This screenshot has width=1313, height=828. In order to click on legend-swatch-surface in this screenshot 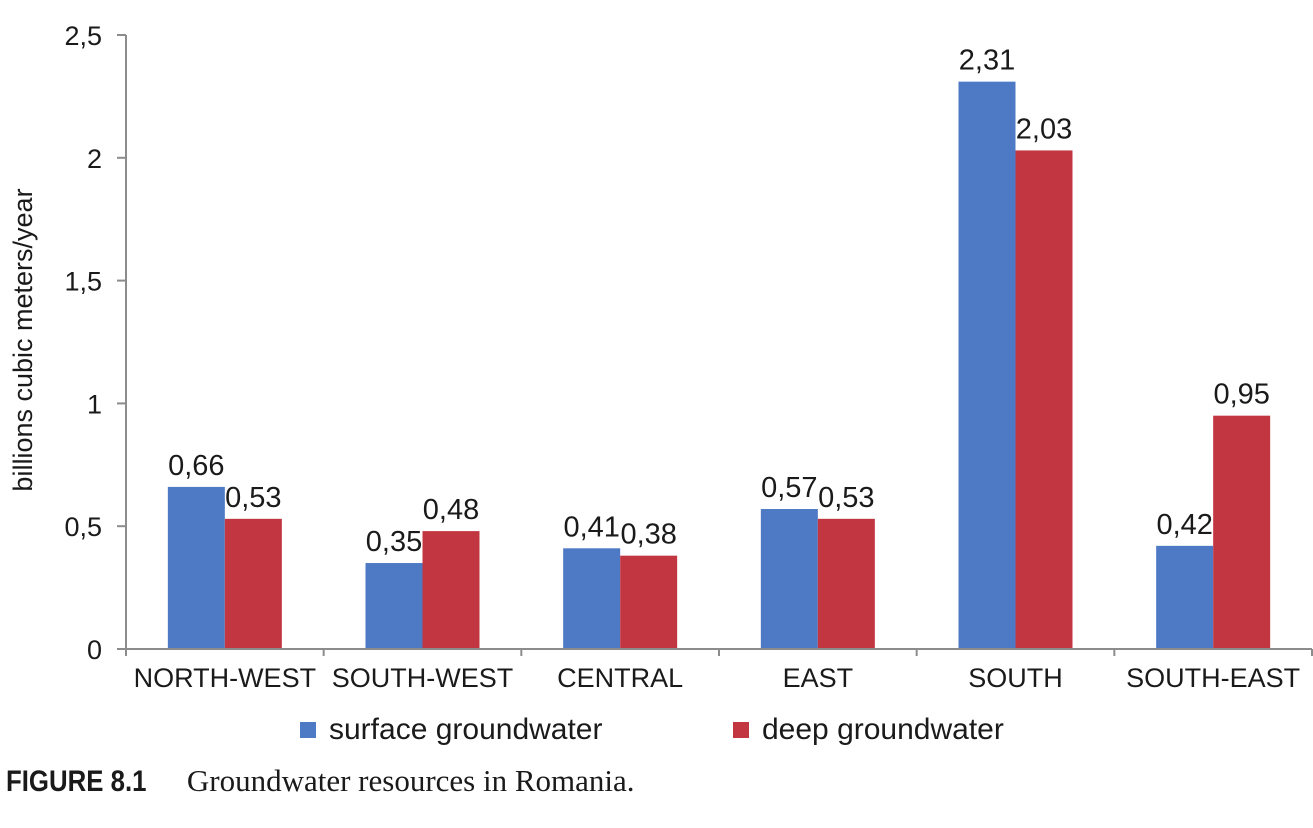, I will do `click(308, 730)`.